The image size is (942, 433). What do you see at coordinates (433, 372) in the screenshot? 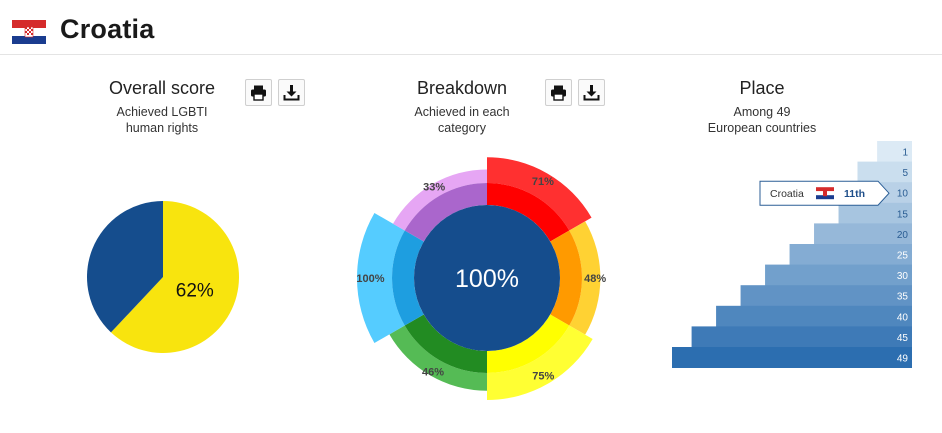
I see `breakdown-segment-label-3: 46%` at bounding box center [433, 372].